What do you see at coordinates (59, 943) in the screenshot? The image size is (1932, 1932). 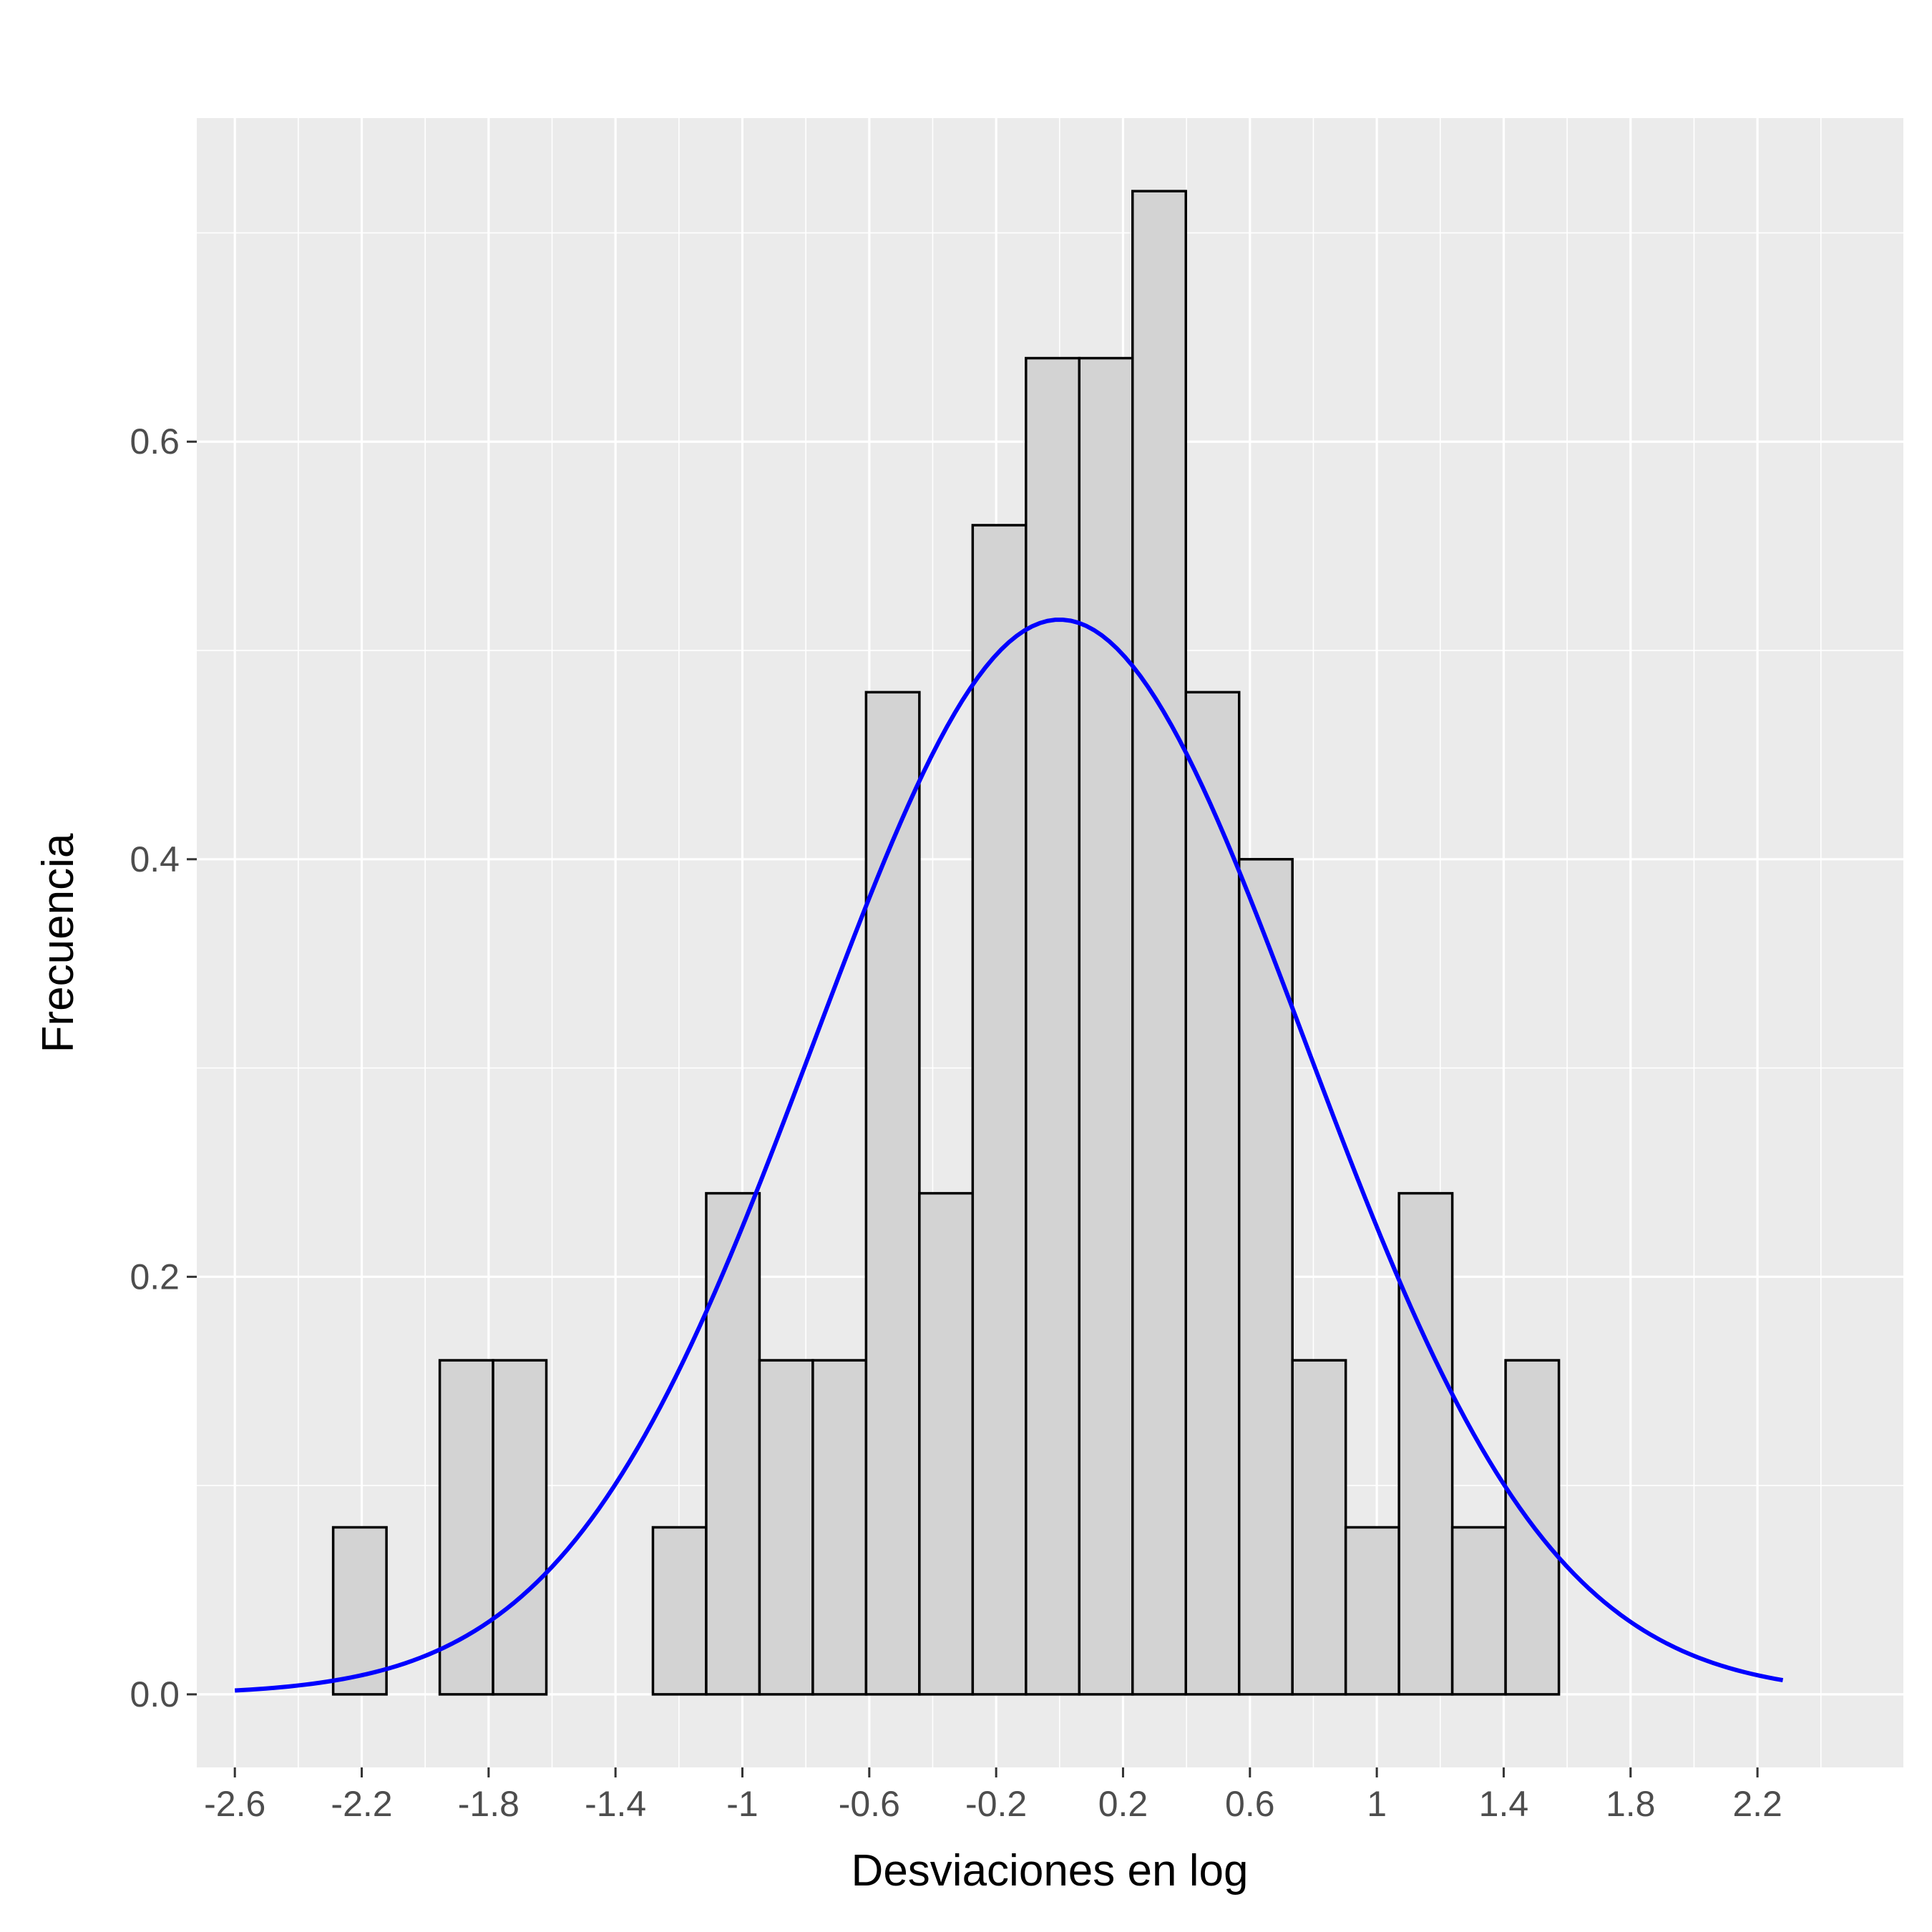 I see `y-axis-title: Frecuencia` at bounding box center [59, 943].